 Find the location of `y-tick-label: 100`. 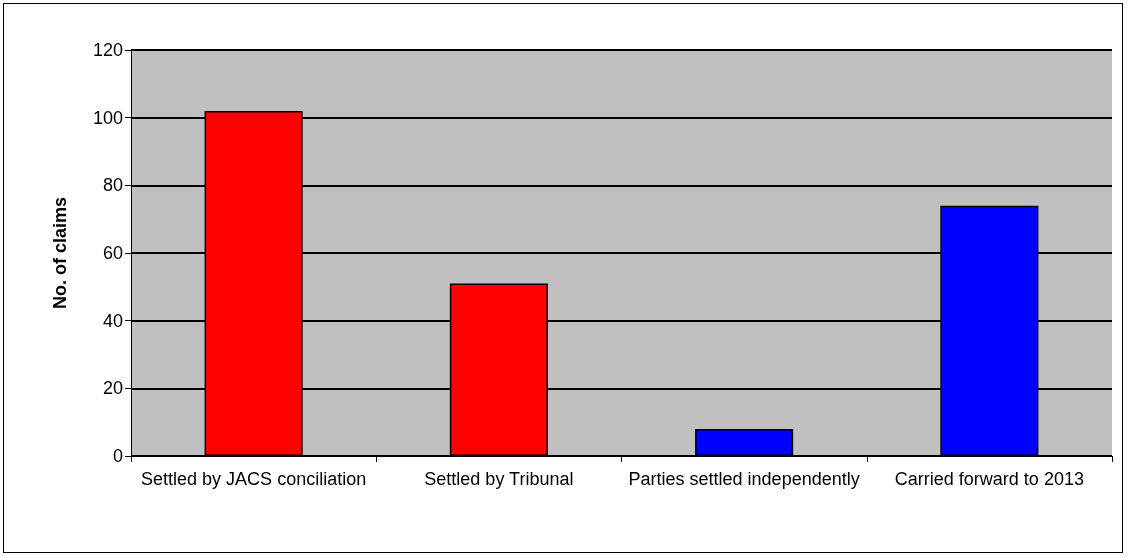

y-tick-label: 100 is located at coordinates (107, 117).